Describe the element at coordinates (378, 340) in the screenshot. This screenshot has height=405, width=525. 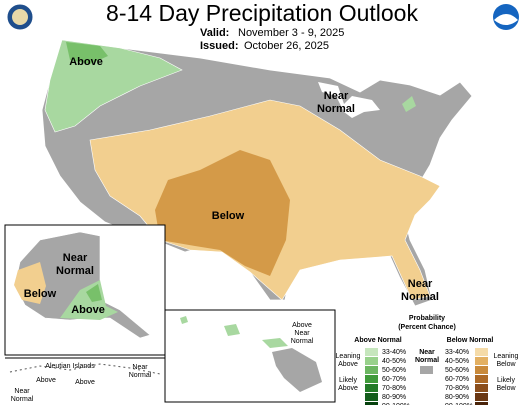
I see `legend-above-title: Above Normal` at that location.